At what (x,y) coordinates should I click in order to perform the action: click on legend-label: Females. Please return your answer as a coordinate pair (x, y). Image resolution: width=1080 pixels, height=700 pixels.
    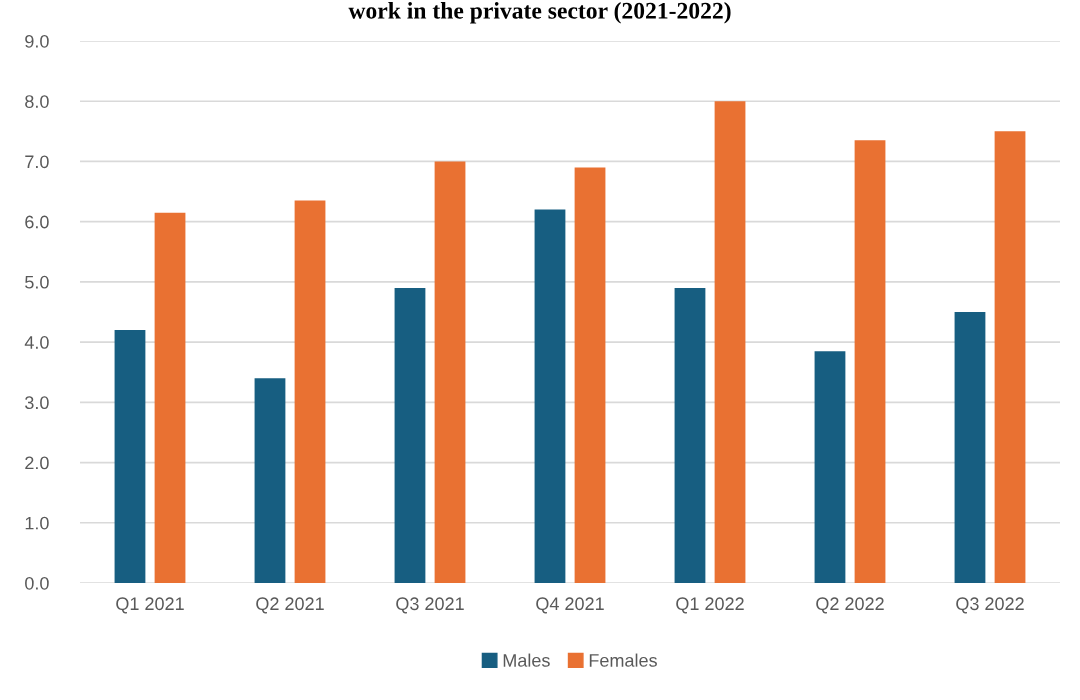
    Looking at the image, I should click on (623, 660).